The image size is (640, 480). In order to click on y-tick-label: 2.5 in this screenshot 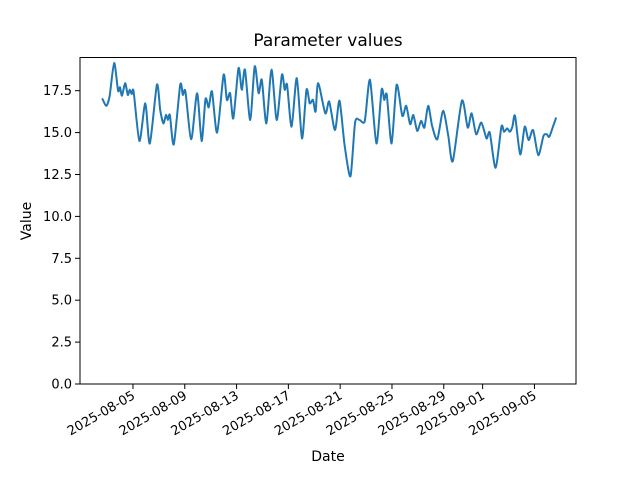, I will do `click(61, 343)`.